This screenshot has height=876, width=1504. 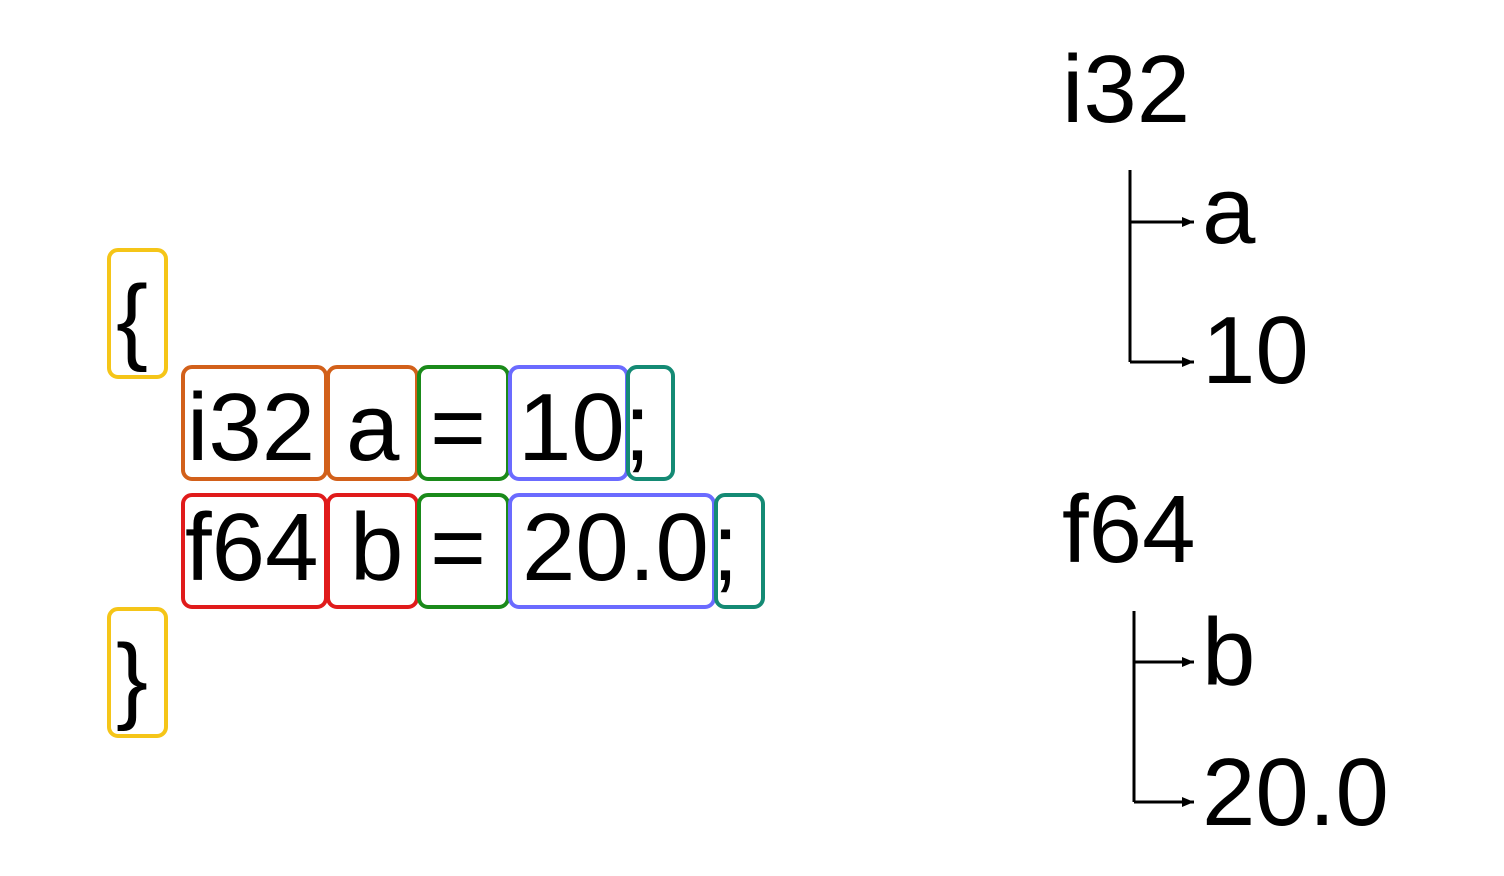 What do you see at coordinates (428, 423) in the screenshot?
I see `code-line-1: i32 a = 10 ;` at bounding box center [428, 423].